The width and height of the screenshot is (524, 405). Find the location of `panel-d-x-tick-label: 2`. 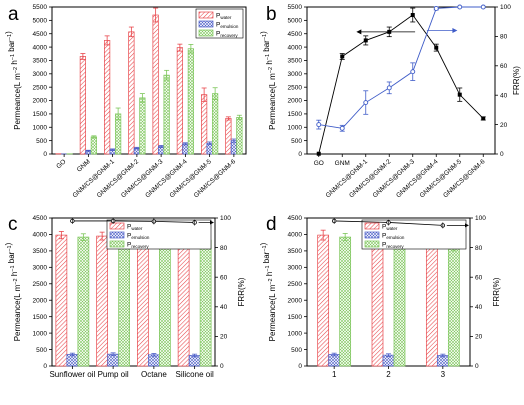

panel-d-x-tick-label: 2 is located at coordinates (388, 374).